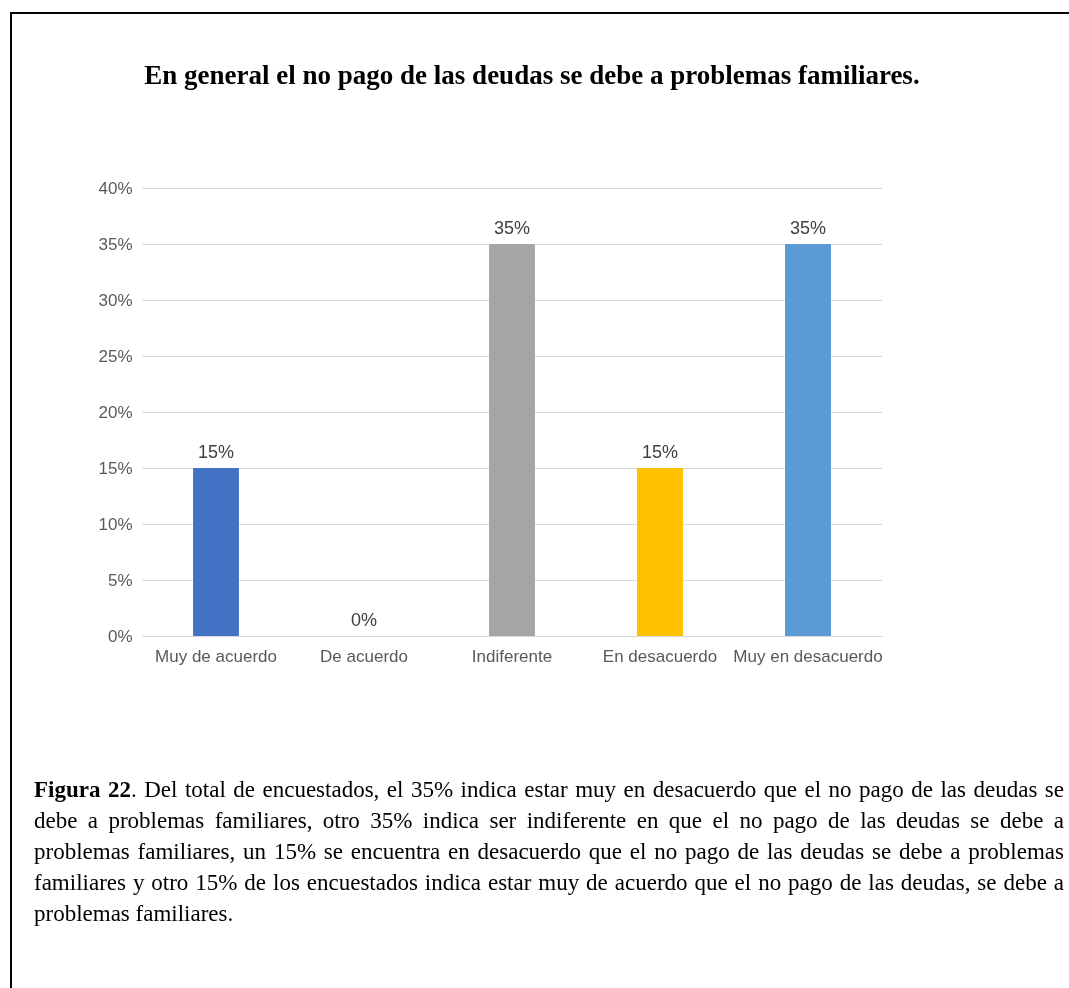 The width and height of the screenshot is (1069, 988). What do you see at coordinates (115, 188) in the screenshot?
I see `y-tick-label: 40%` at bounding box center [115, 188].